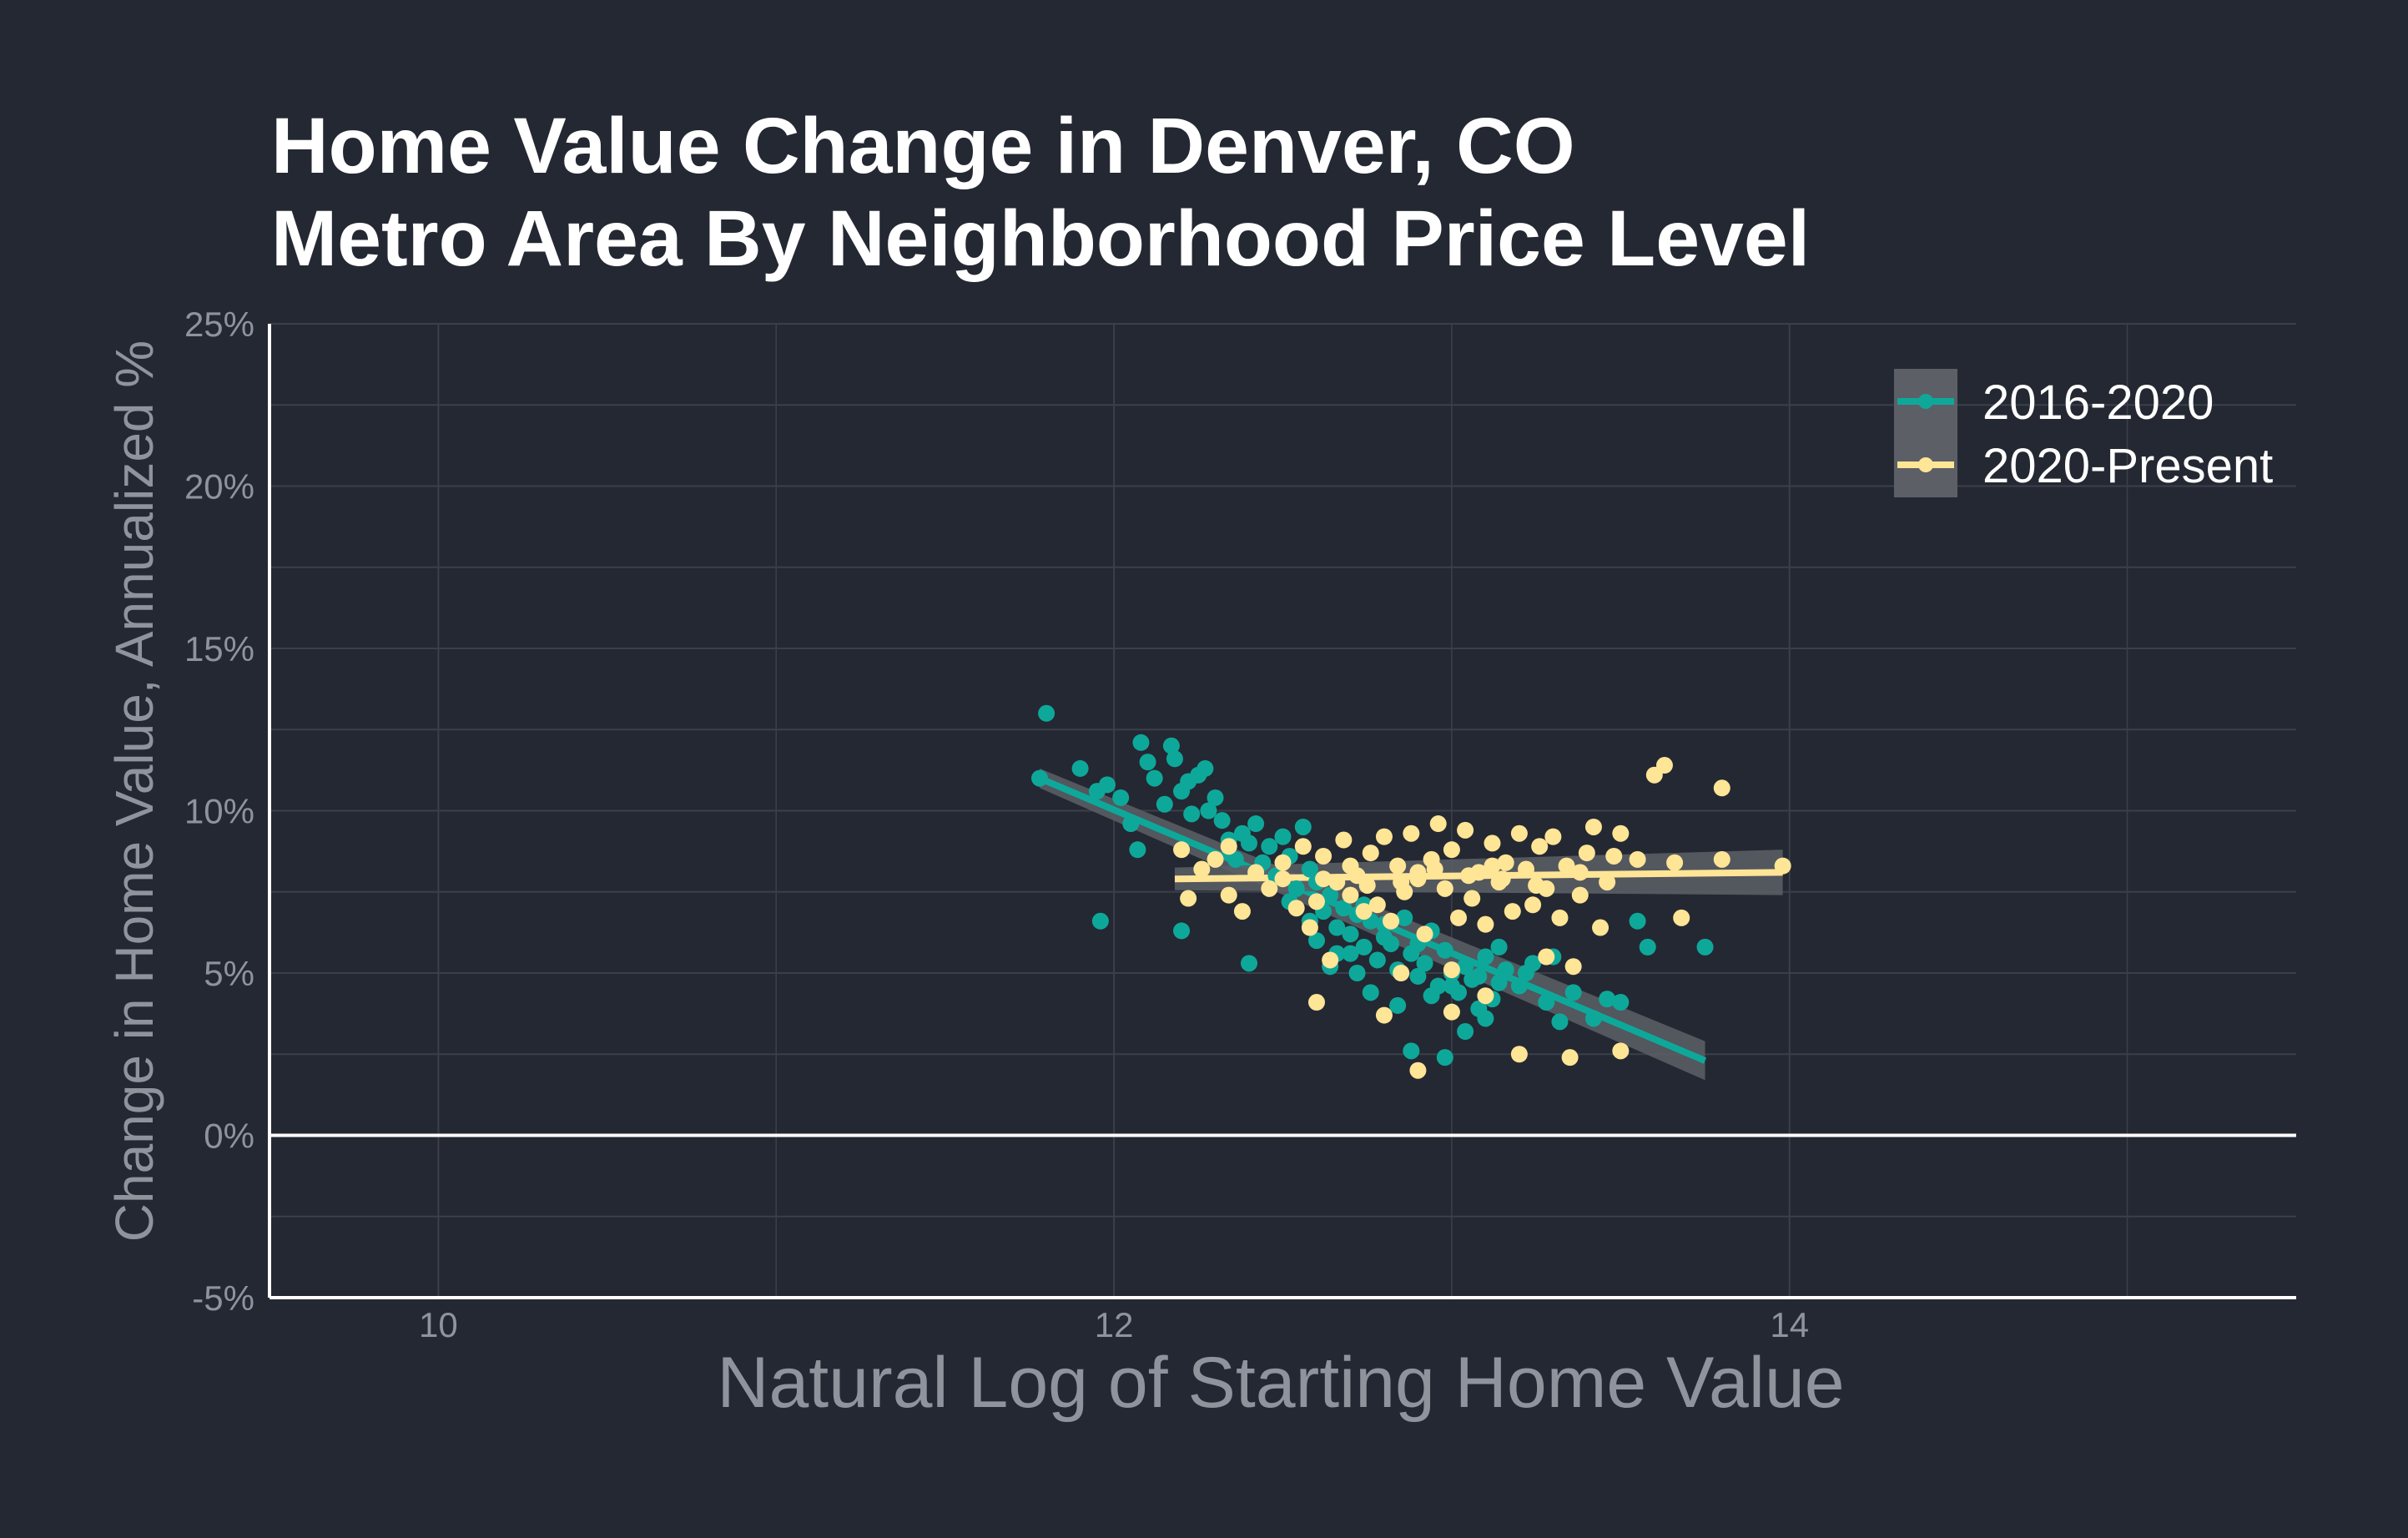 The width and height of the screenshot is (2408, 1538). Describe the element at coordinates (229, 973) in the screenshot. I see `y-tick-label: 5%` at that location.